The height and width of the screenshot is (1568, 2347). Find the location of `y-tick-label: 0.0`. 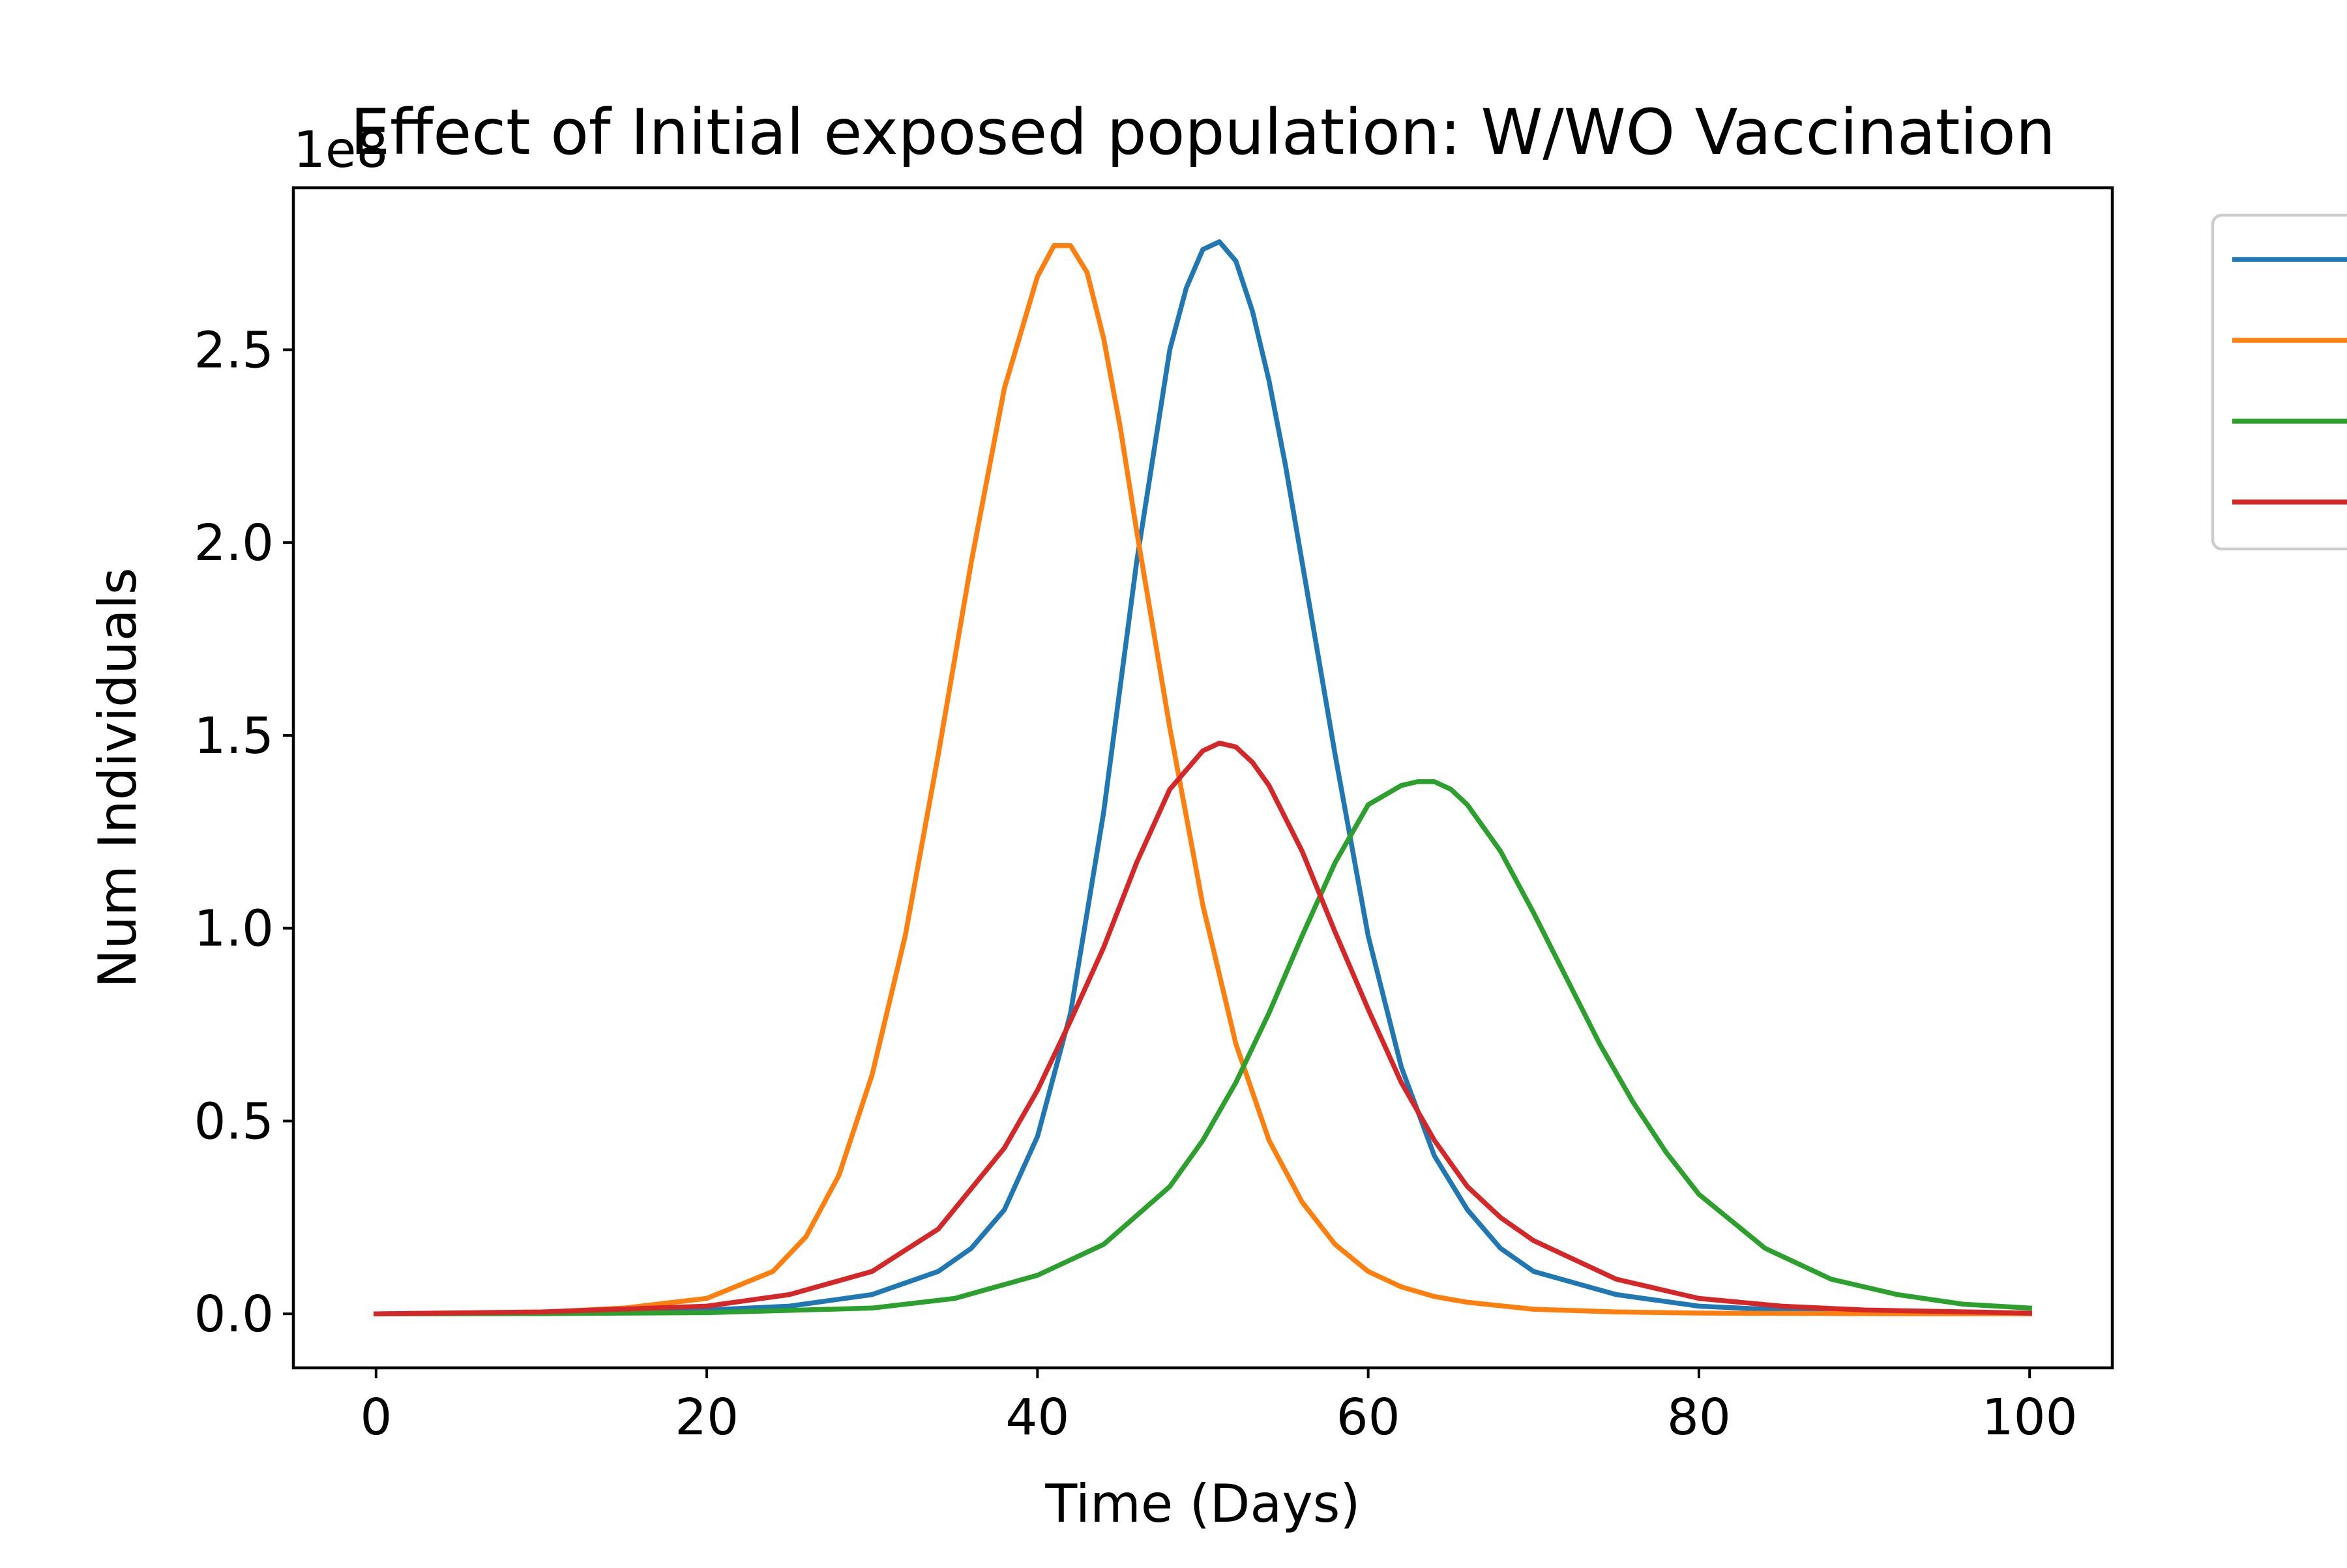

y-tick-label: 0.0 is located at coordinates (234, 1315).